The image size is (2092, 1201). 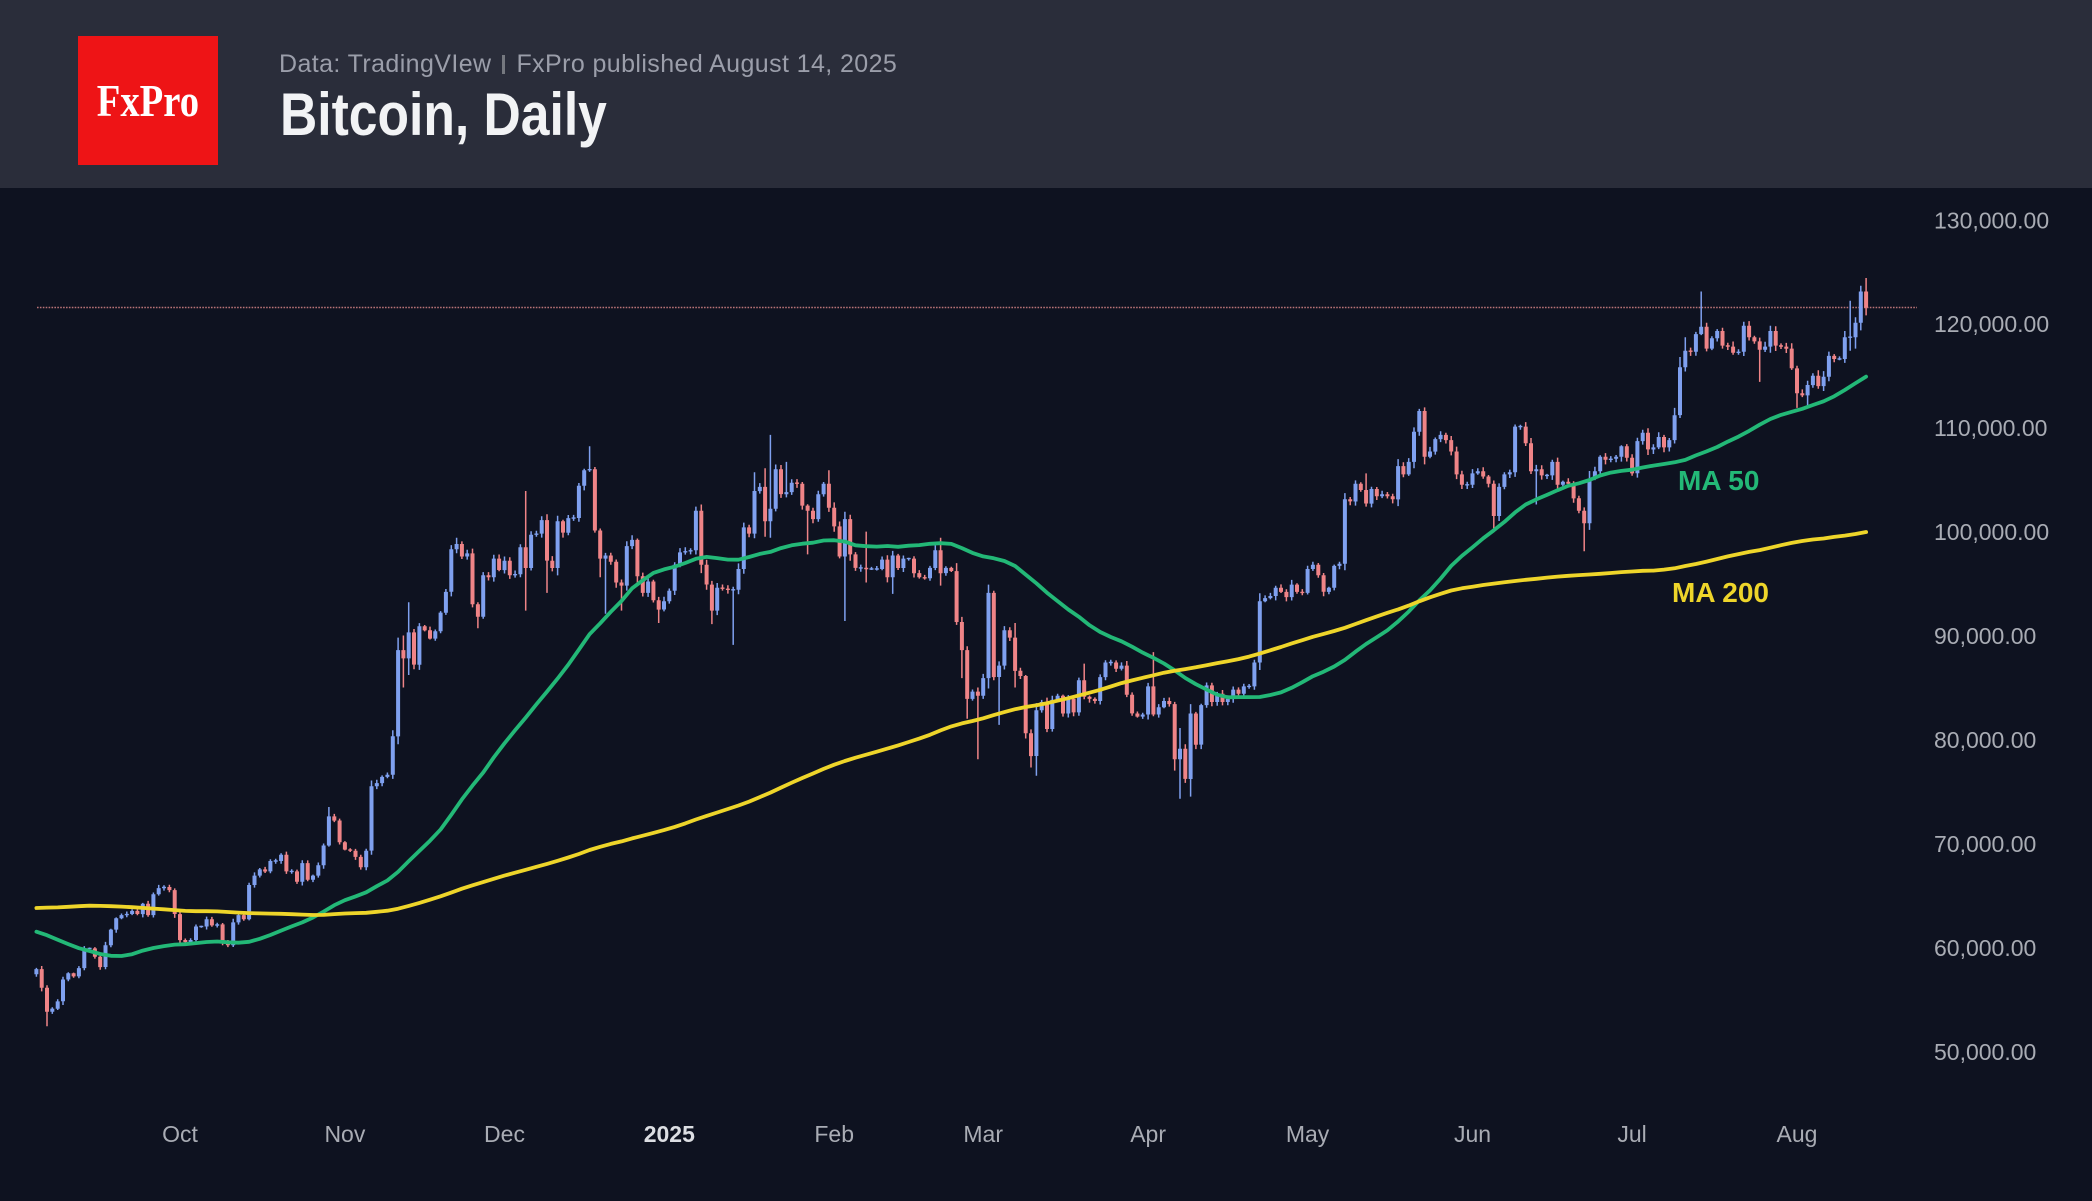 I want to click on svg-text: 90,000.00, so click(x=1985, y=636).